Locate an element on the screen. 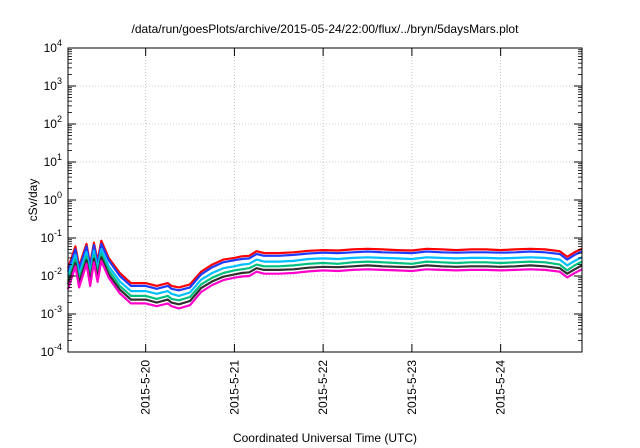 The height and width of the screenshot is (448, 640). x-tick-label: 2015-5-23 is located at coordinates (412, 387).